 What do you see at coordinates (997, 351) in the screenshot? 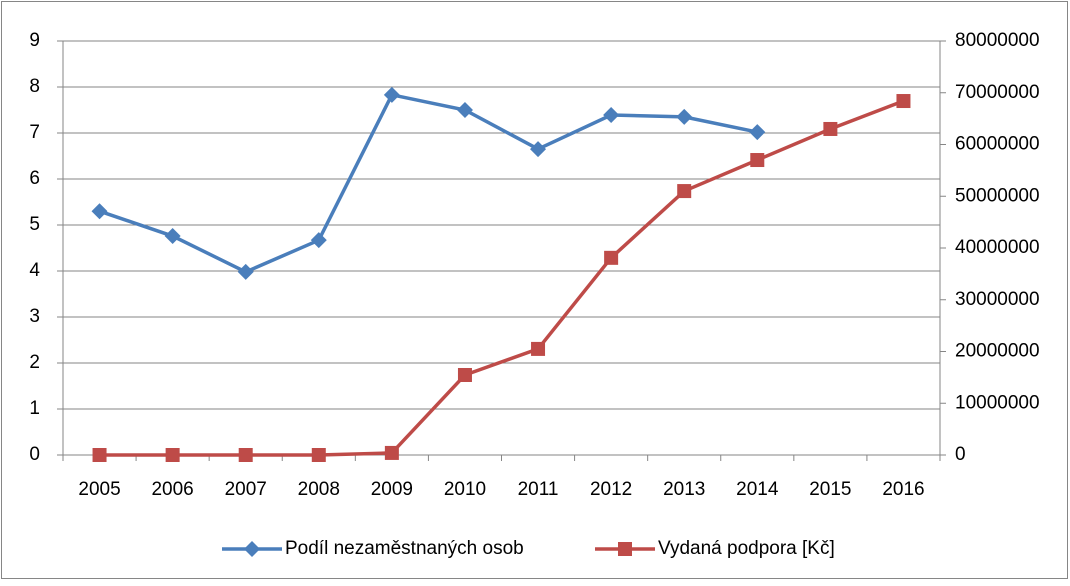
I see `y2-tick-label: 20000000` at bounding box center [997, 351].